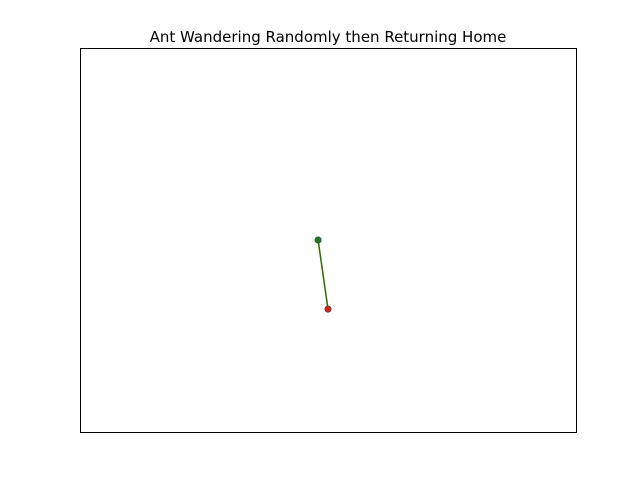  What do you see at coordinates (328, 309) in the screenshot?
I see `end-point-marker` at bounding box center [328, 309].